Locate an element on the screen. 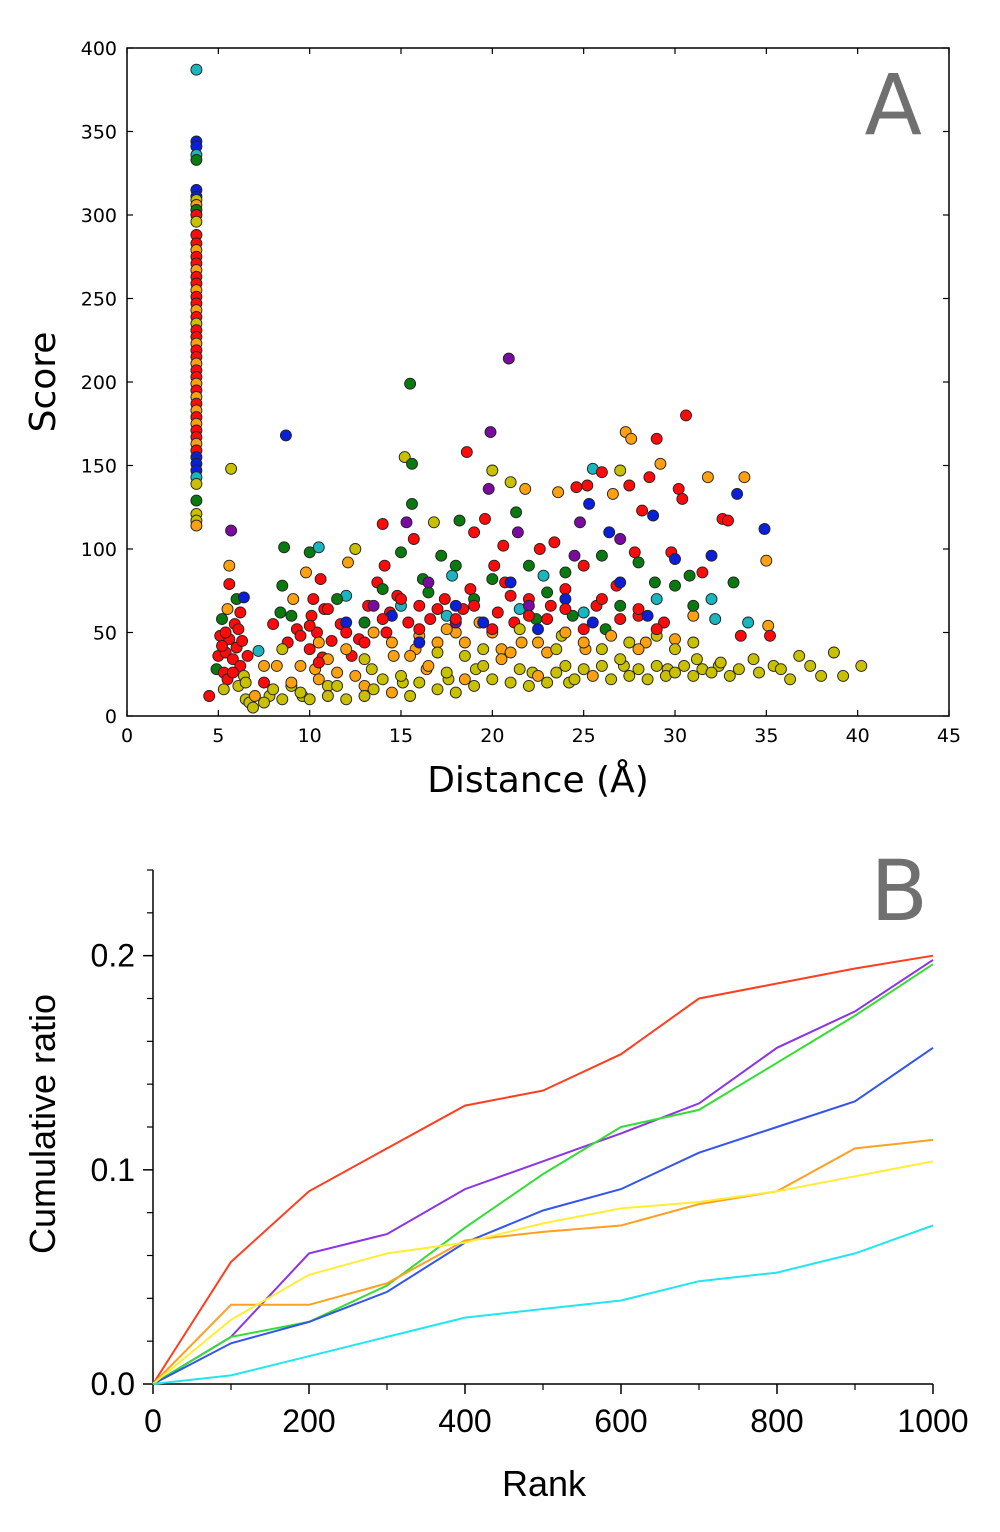 This screenshot has width=1000, height=1532. y-axis-title-b: Cumulative ratio is located at coordinates (42, 1124).